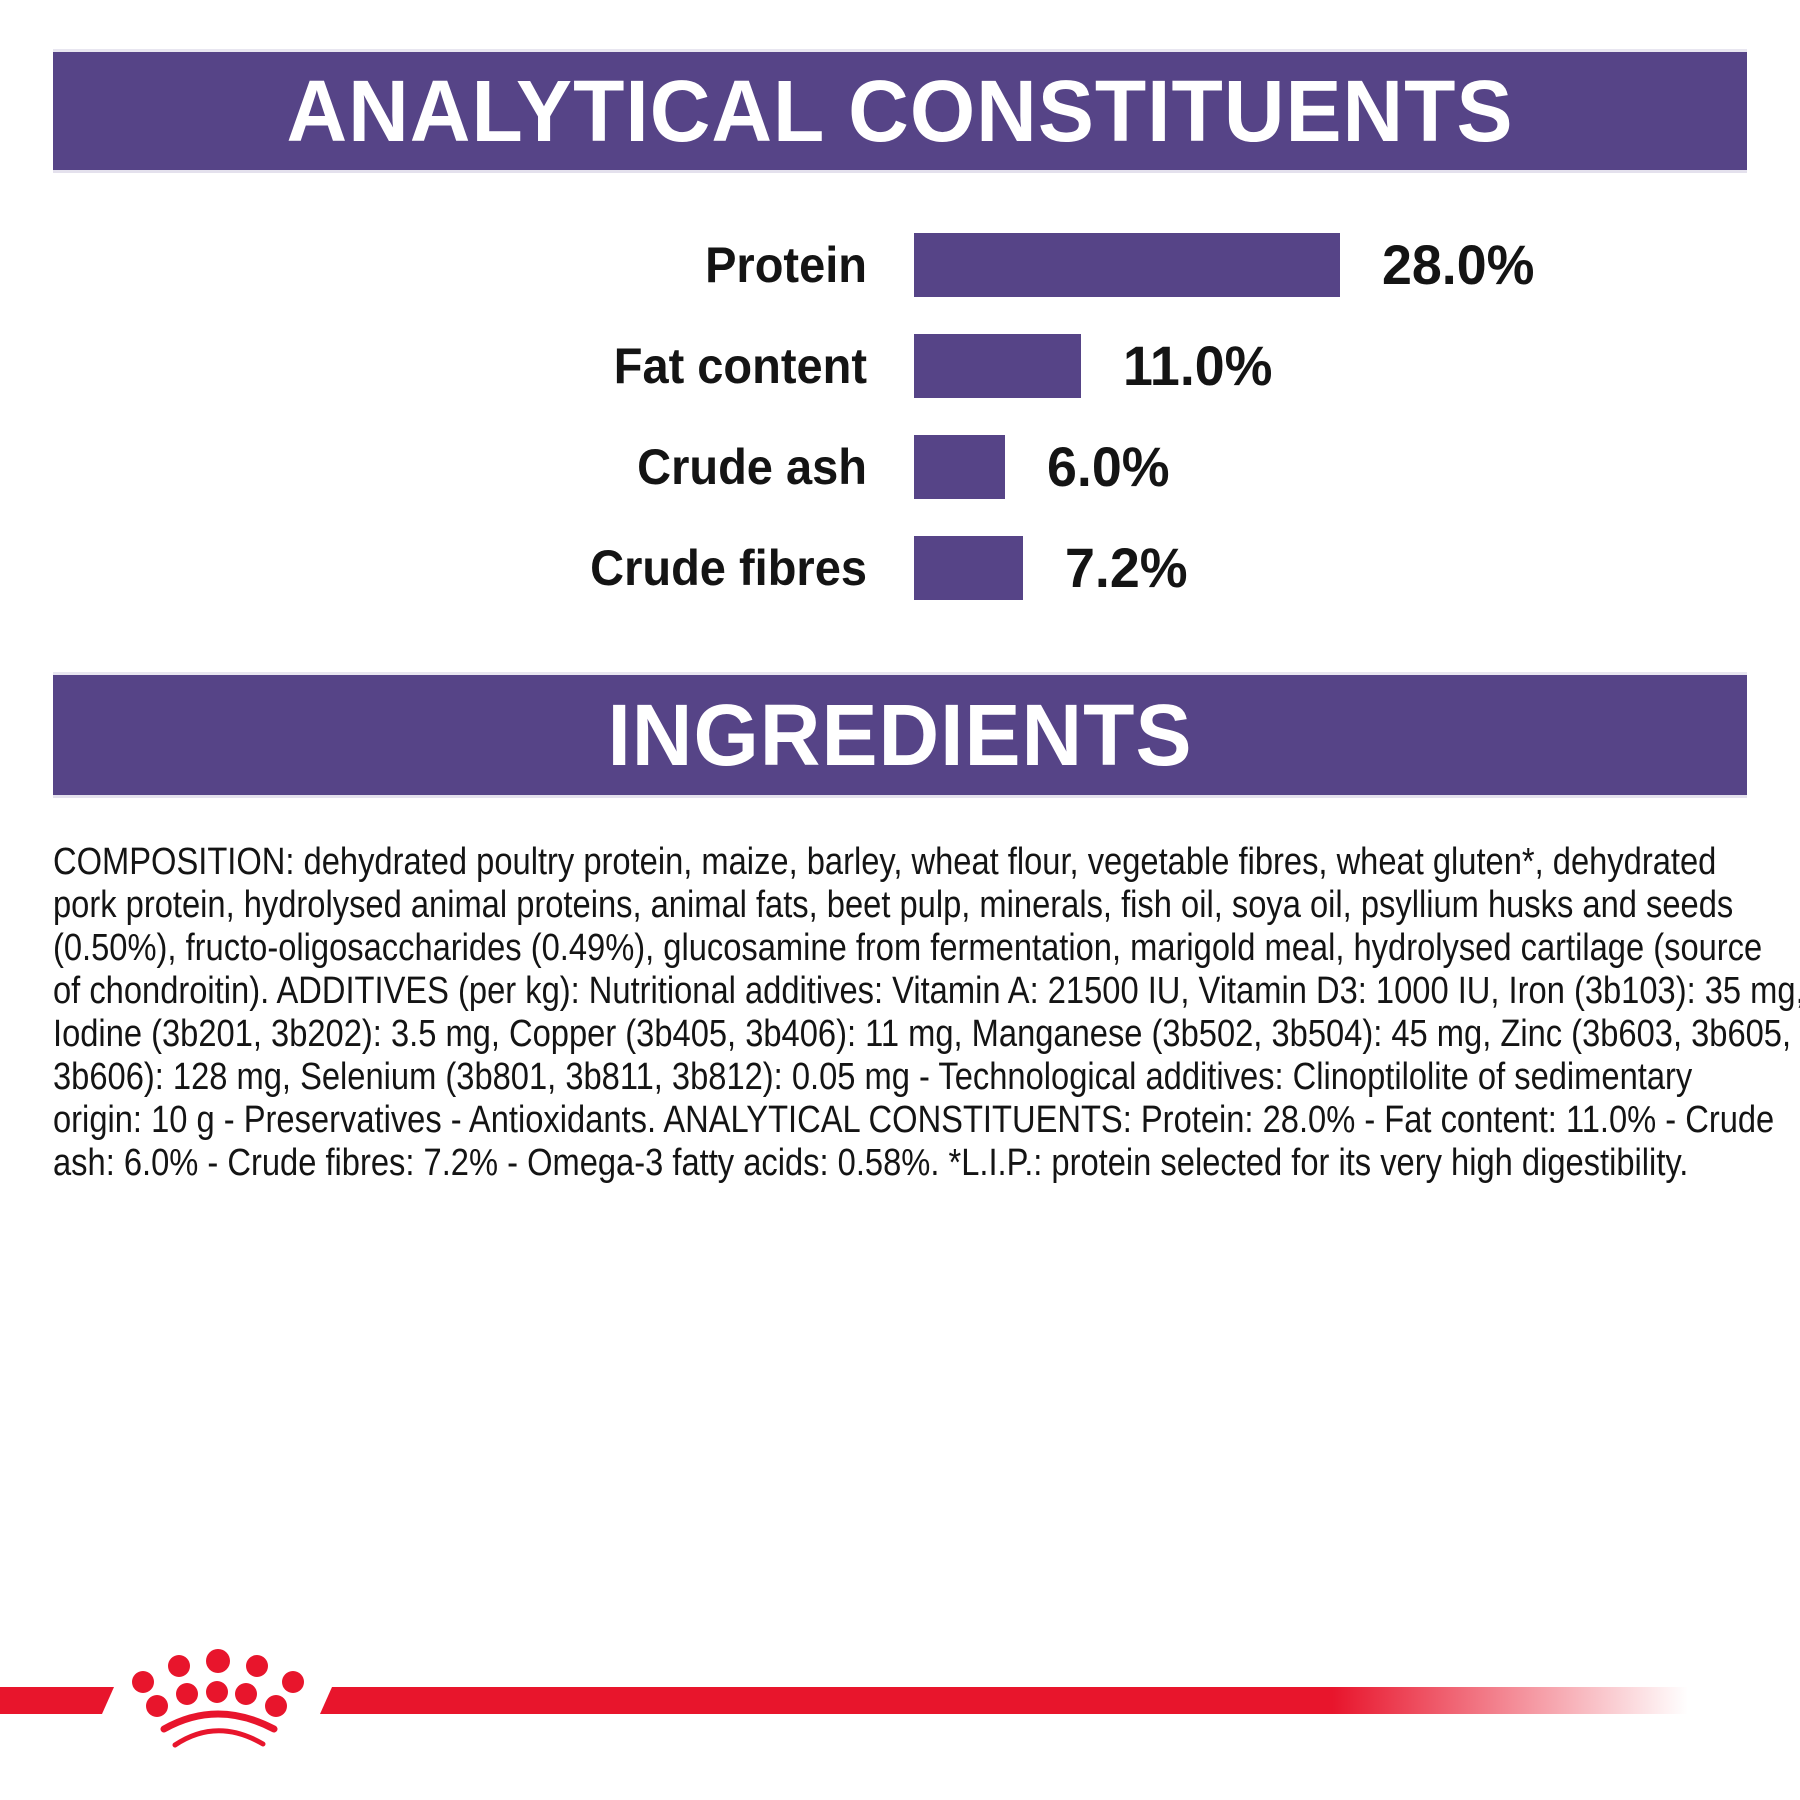  What do you see at coordinates (900, 365) in the screenshot?
I see `chart-row: Fat content 11.0%` at bounding box center [900, 365].